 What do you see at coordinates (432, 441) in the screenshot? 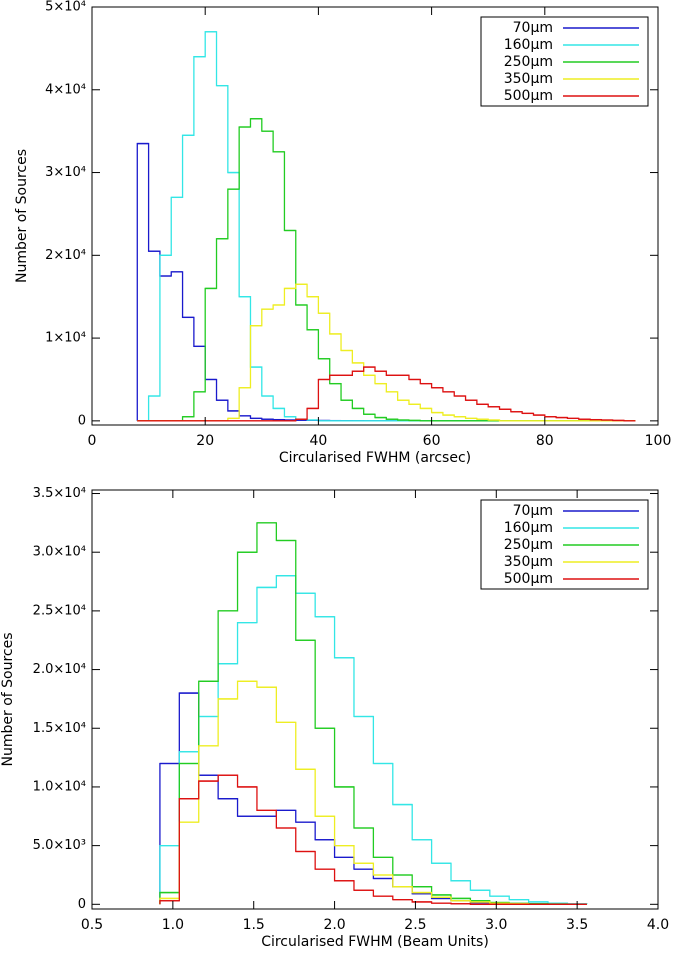
I see `x-tick-label: 60` at bounding box center [432, 441].